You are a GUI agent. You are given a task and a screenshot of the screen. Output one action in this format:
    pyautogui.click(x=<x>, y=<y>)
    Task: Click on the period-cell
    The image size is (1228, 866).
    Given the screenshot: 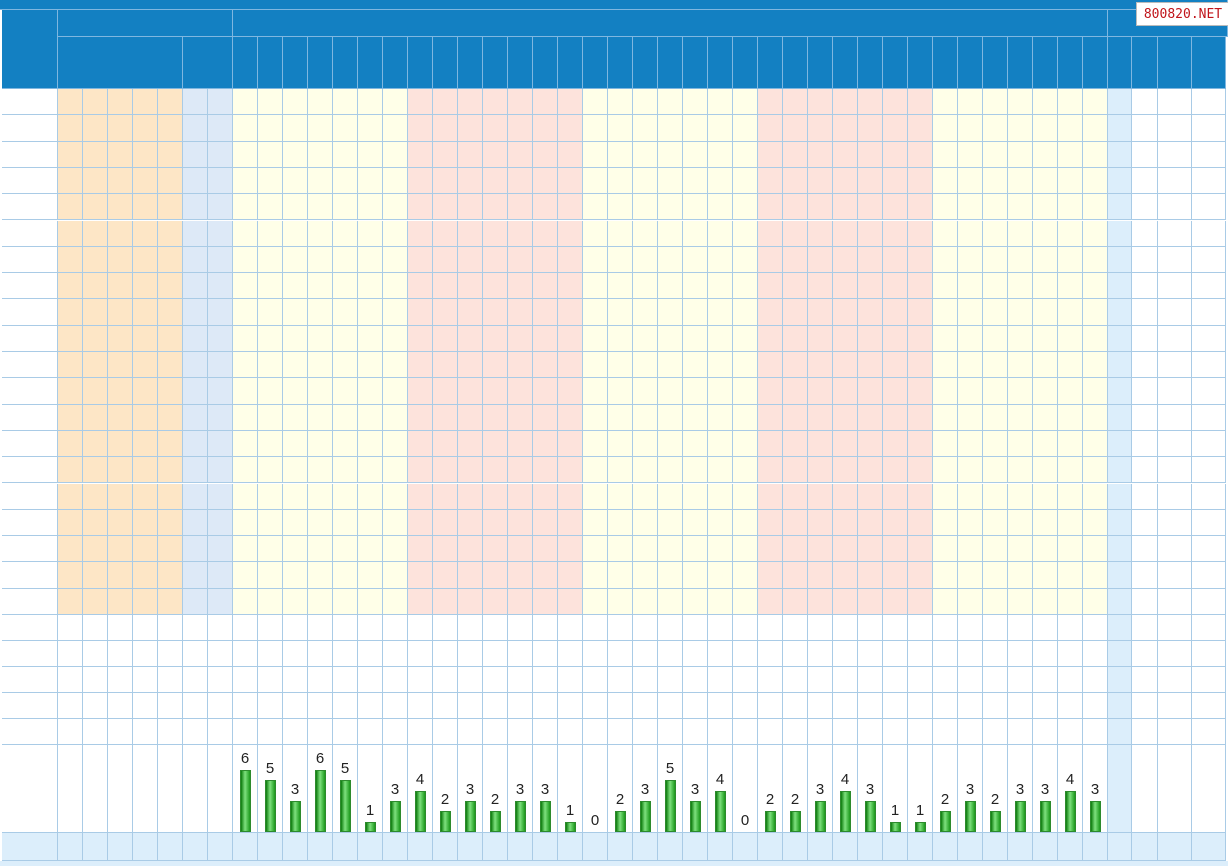 What is the action you would take?
    pyautogui.click(x=30, y=444)
    